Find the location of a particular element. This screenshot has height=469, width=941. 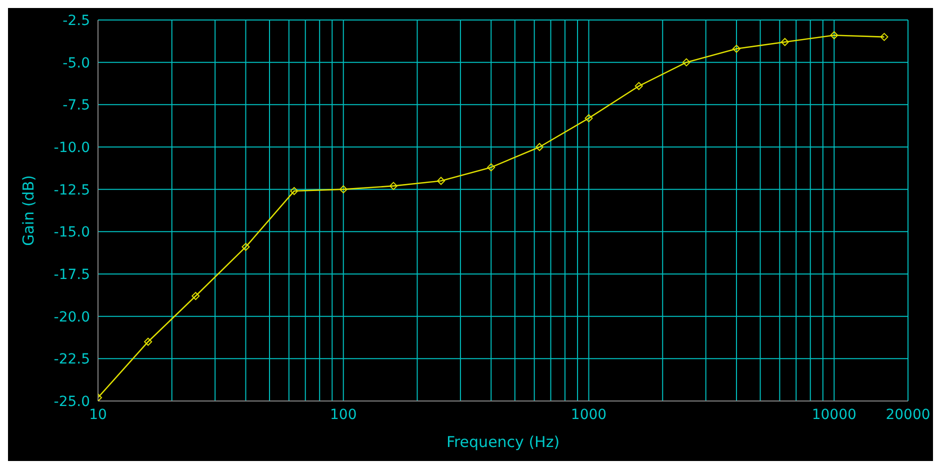

y-tick-label: -2.5 is located at coordinates (76, 20).